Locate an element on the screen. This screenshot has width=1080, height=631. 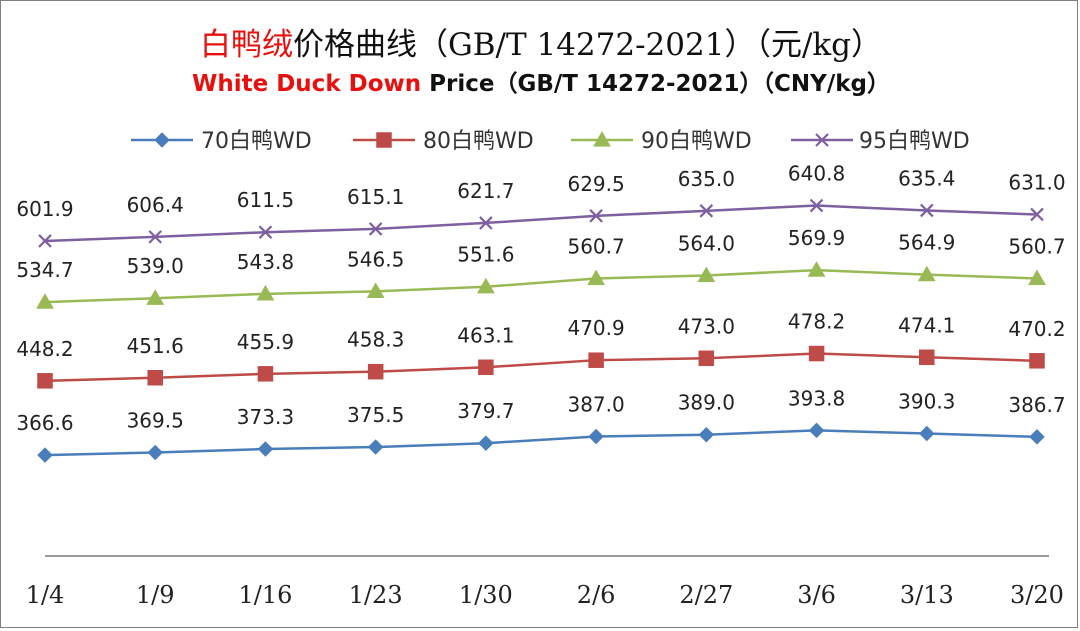
x-tick-label: 1/23 is located at coordinates (376, 595).